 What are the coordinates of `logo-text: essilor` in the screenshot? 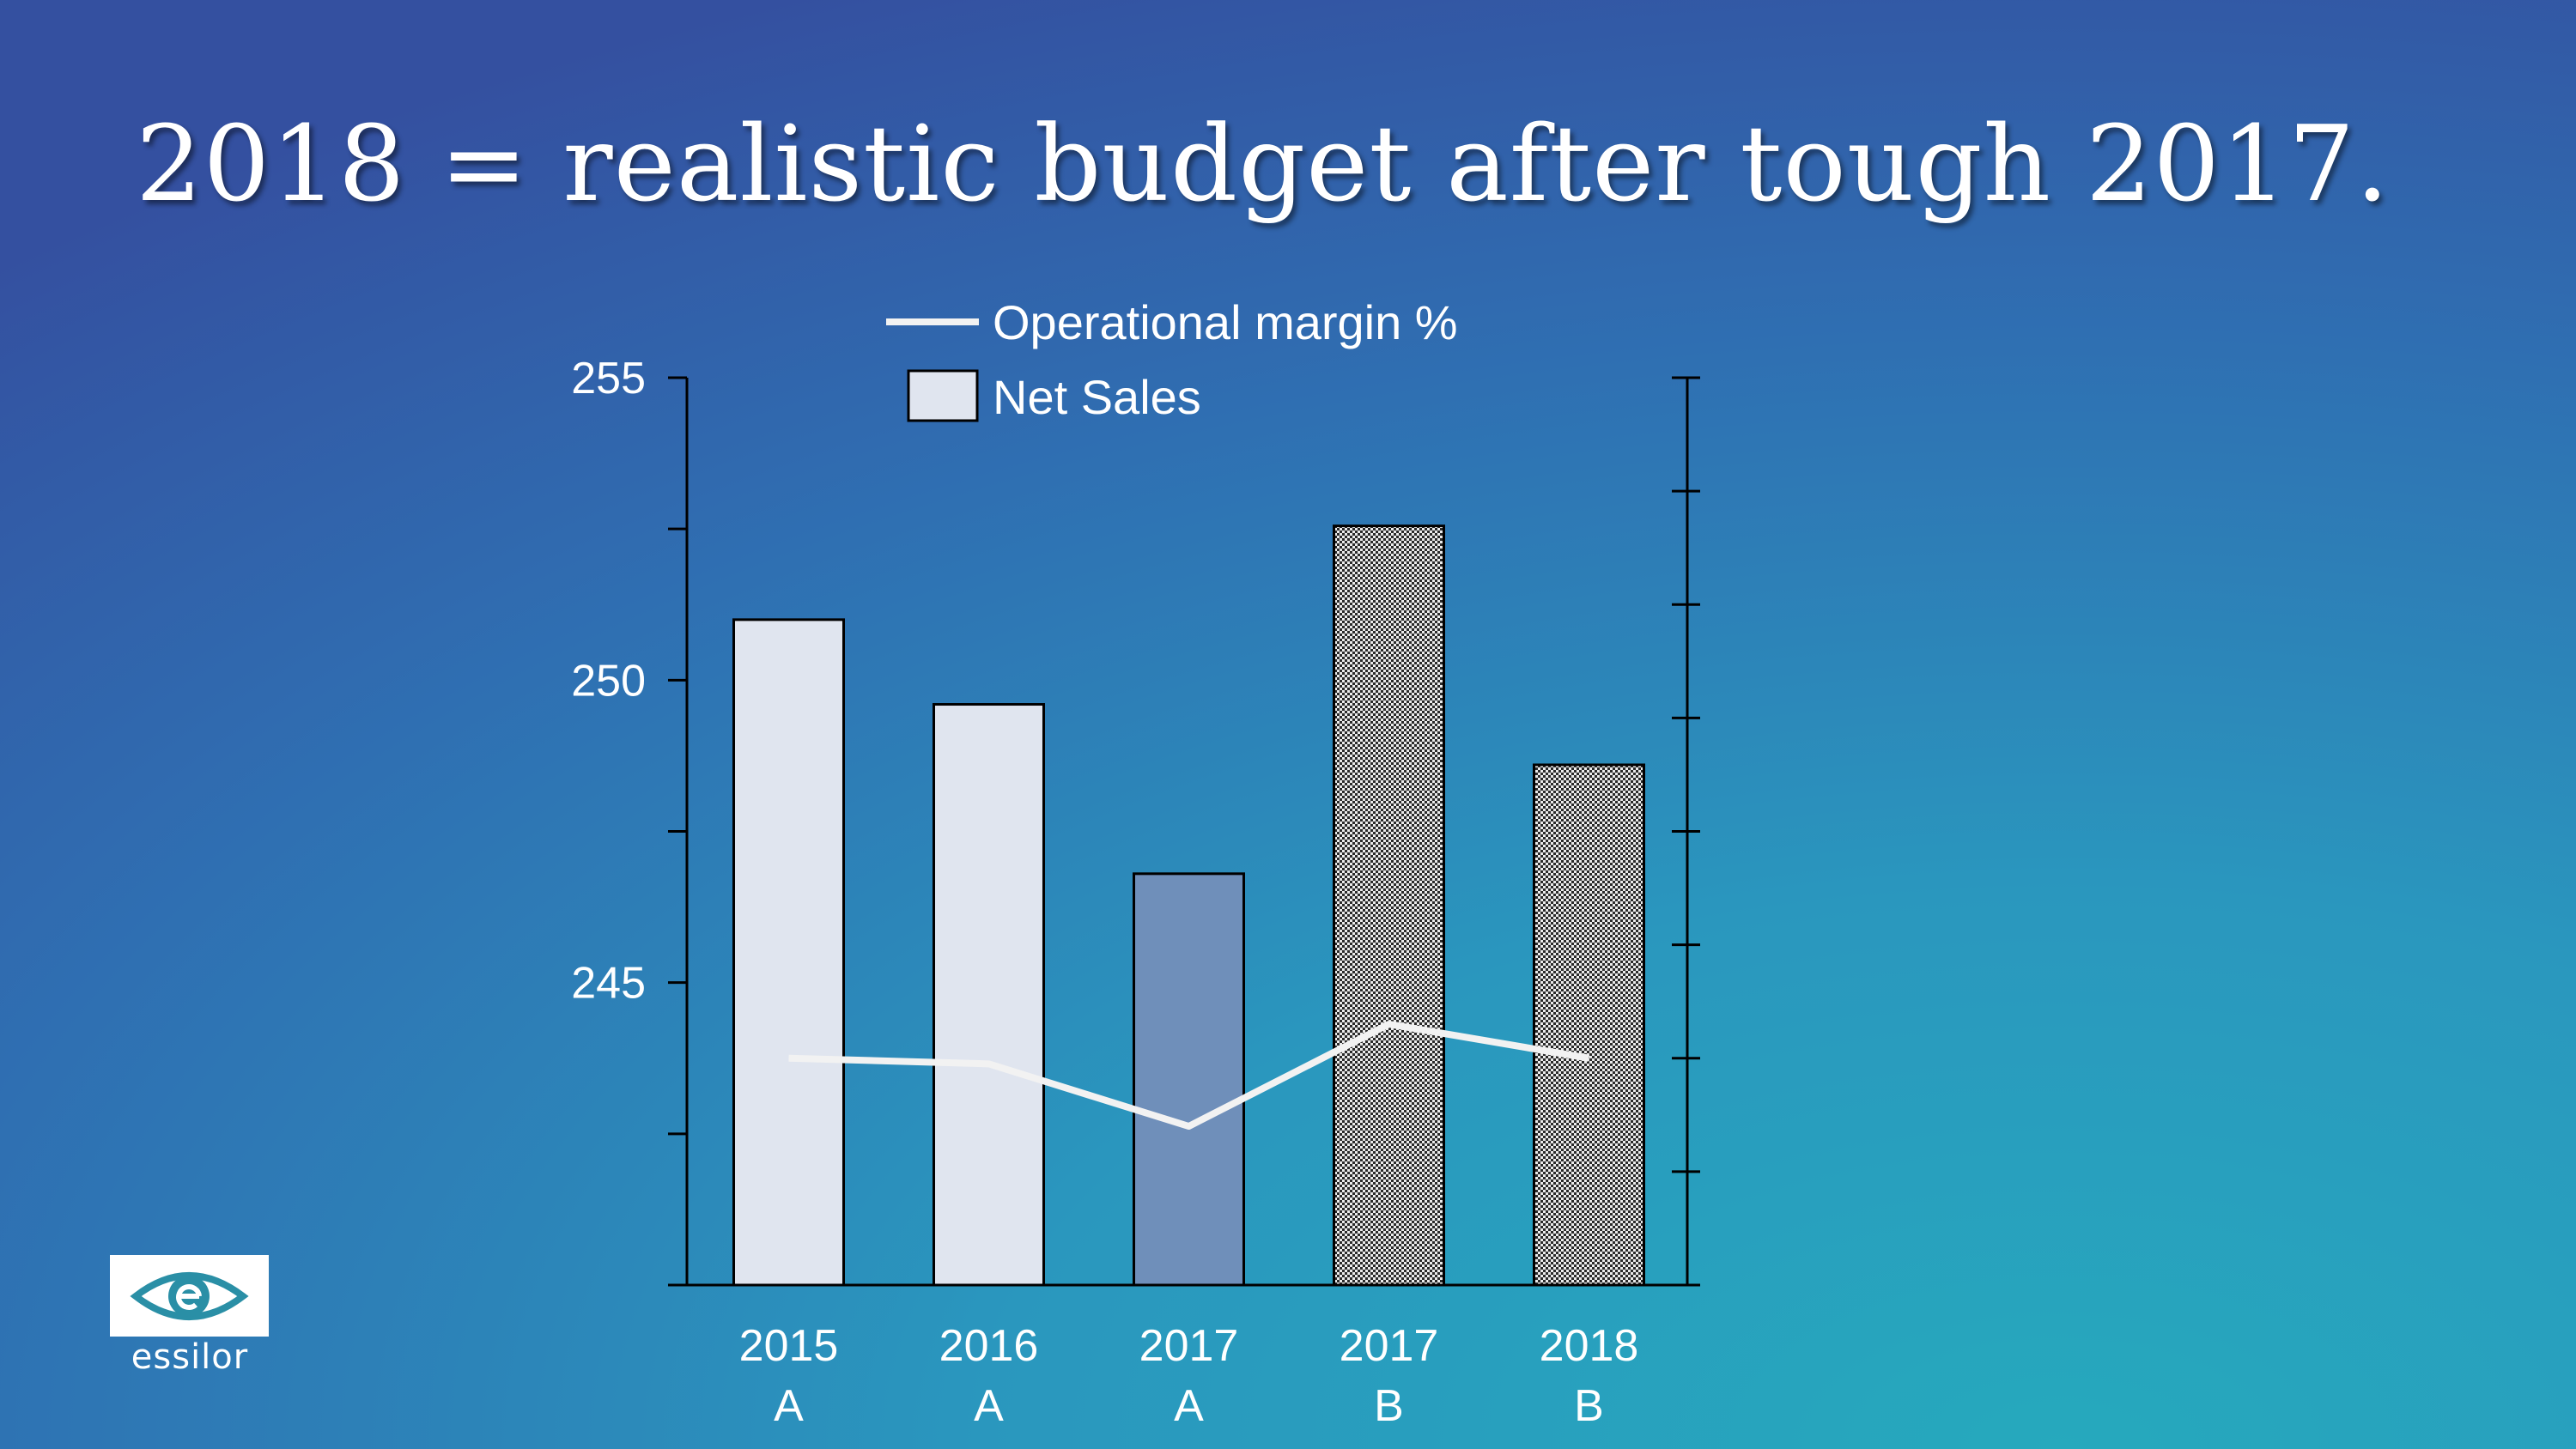 It's located at (190, 1357).